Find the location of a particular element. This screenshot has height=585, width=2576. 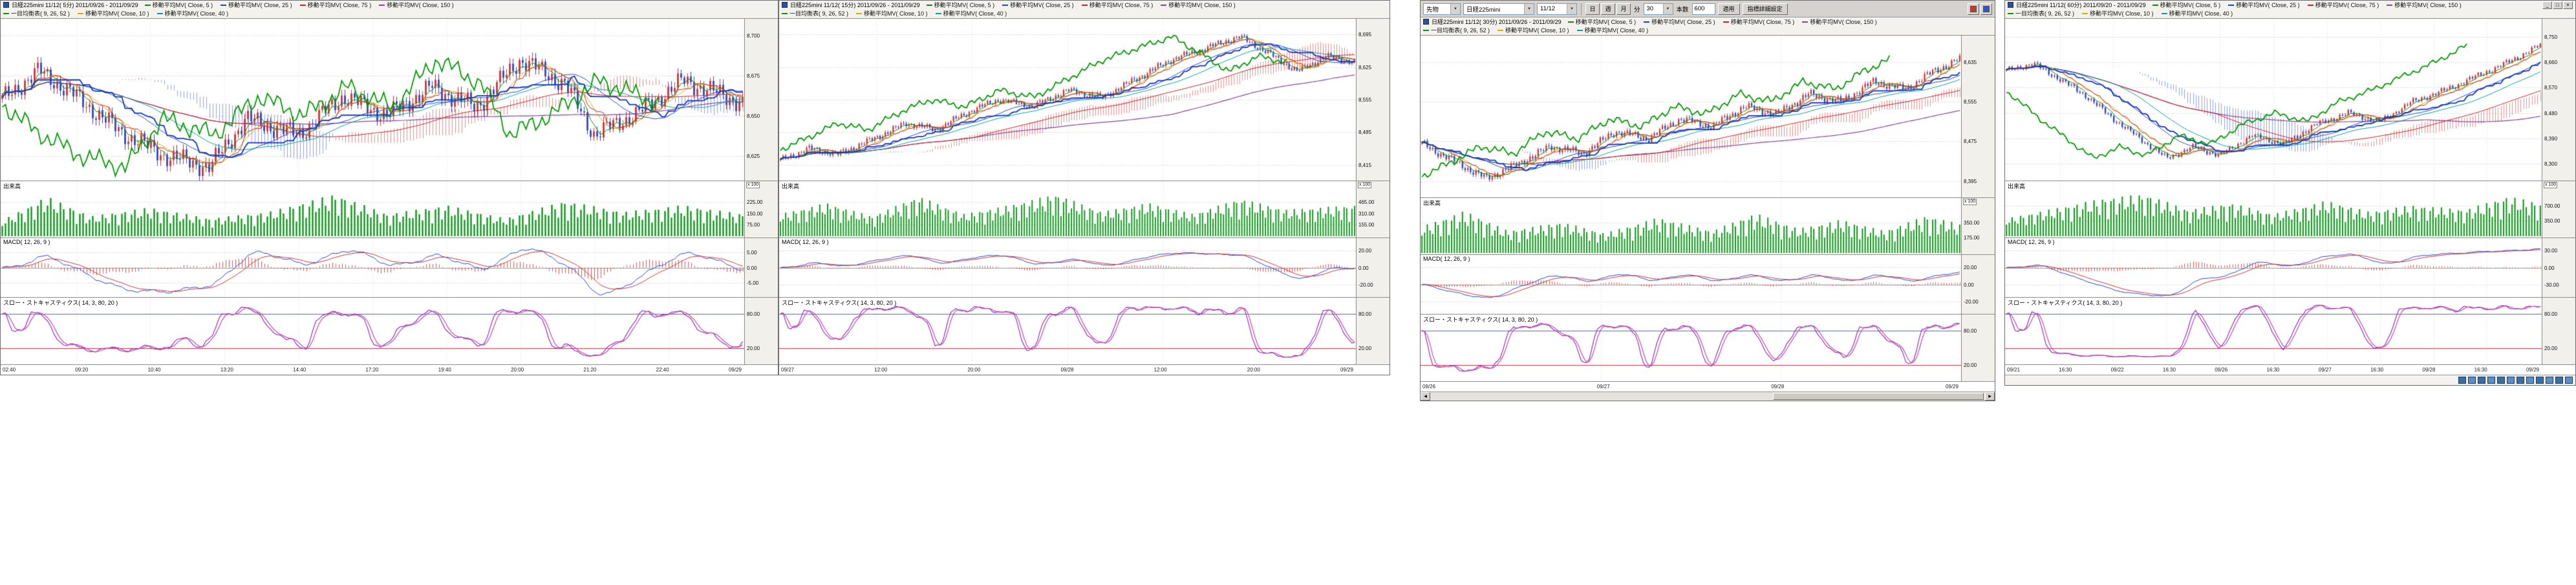

bars-count-input is located at coordinates (1703, 9).